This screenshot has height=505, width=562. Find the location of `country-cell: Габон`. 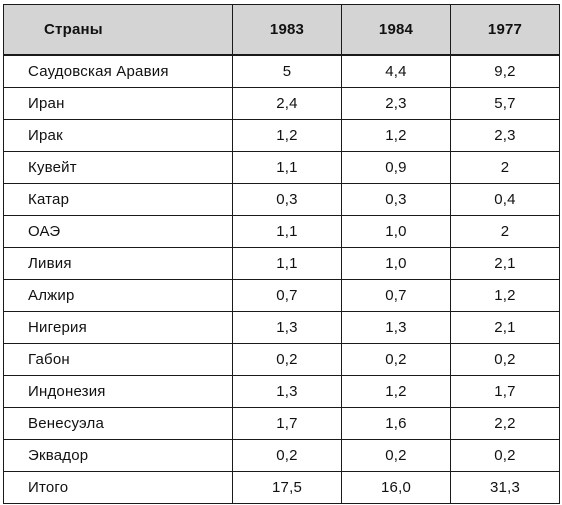

country-cell: Габон is located at coordinates (118, 359).